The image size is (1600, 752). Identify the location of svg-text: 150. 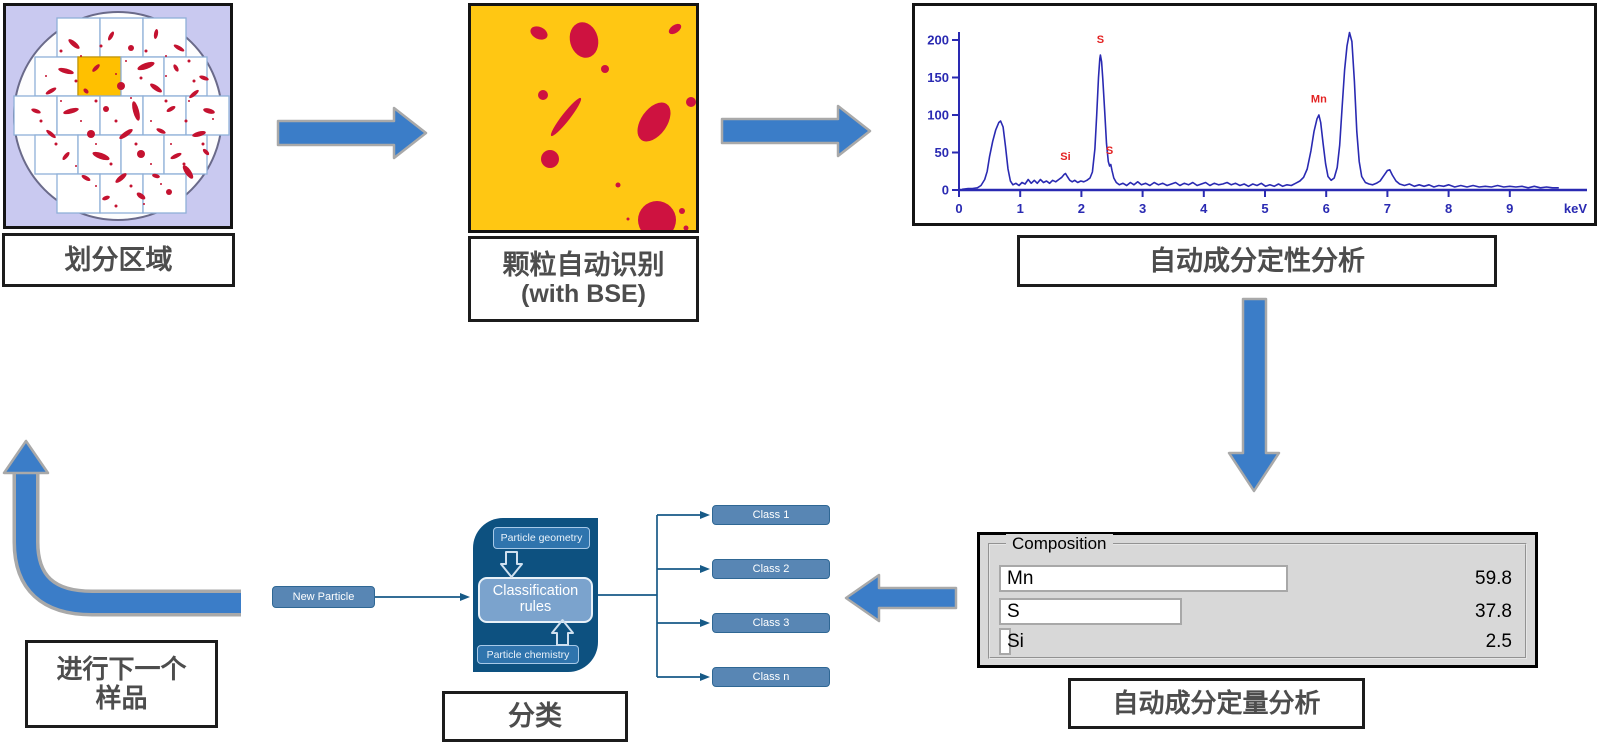
(938, 77).